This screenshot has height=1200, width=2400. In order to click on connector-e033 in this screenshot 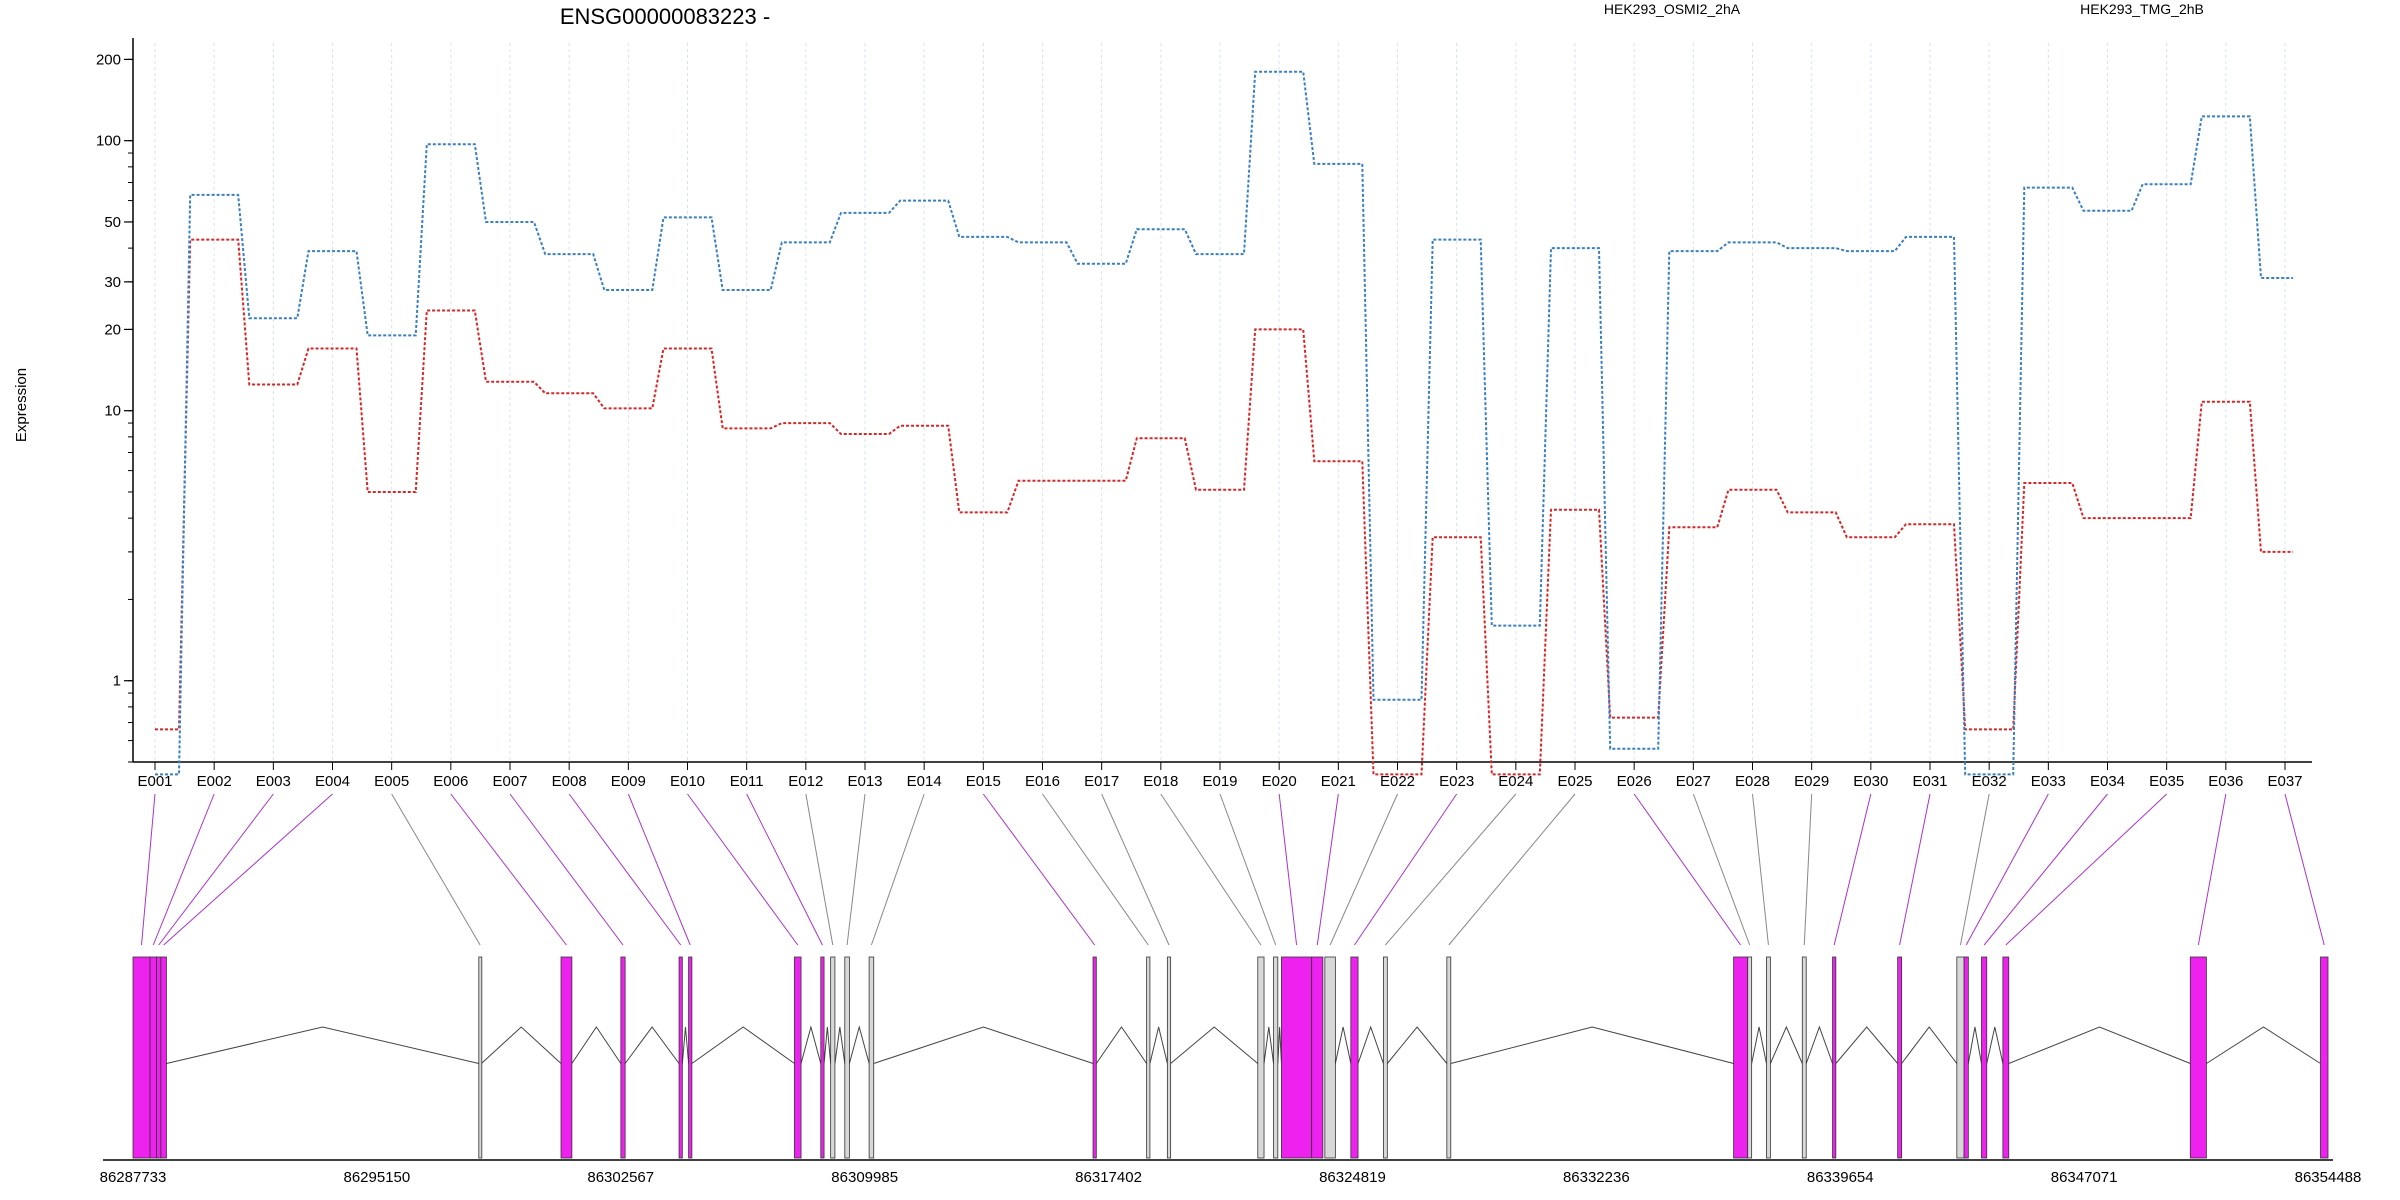, I will do `click(2007, 869)`.